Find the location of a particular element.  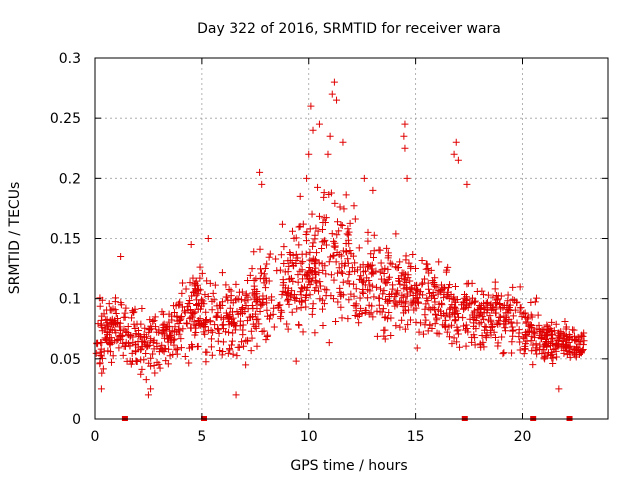

y-tick-label: 0.15 is located at coordinates (65, 240).